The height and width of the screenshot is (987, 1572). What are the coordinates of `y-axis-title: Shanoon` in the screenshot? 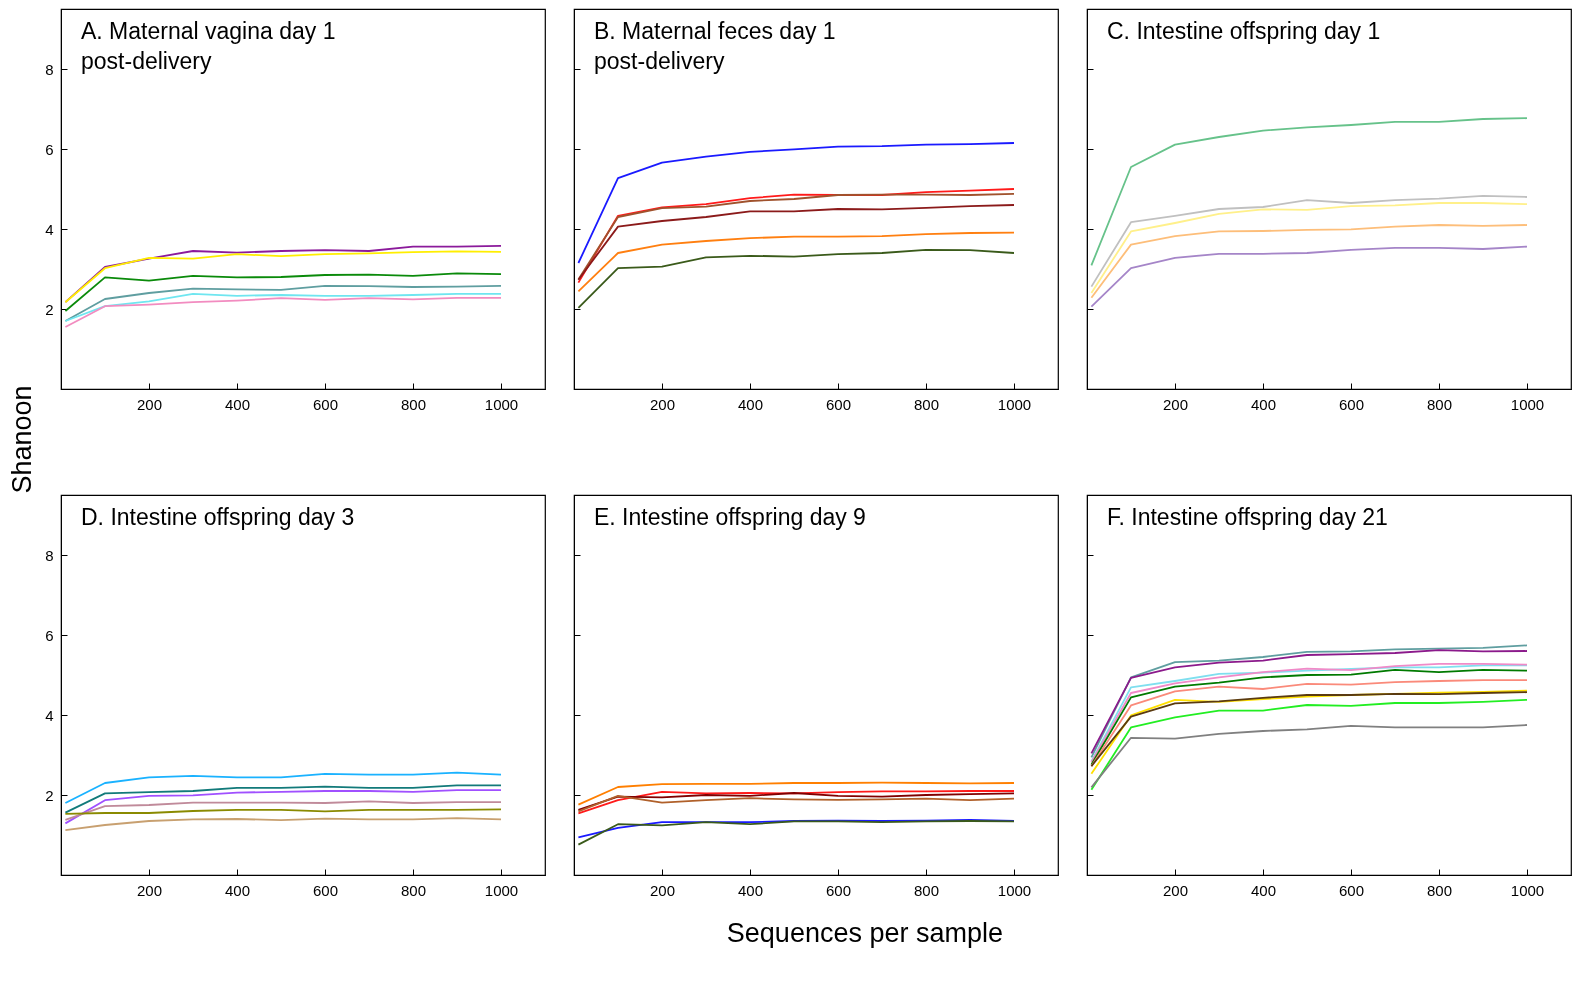 It's located at (22, 439).